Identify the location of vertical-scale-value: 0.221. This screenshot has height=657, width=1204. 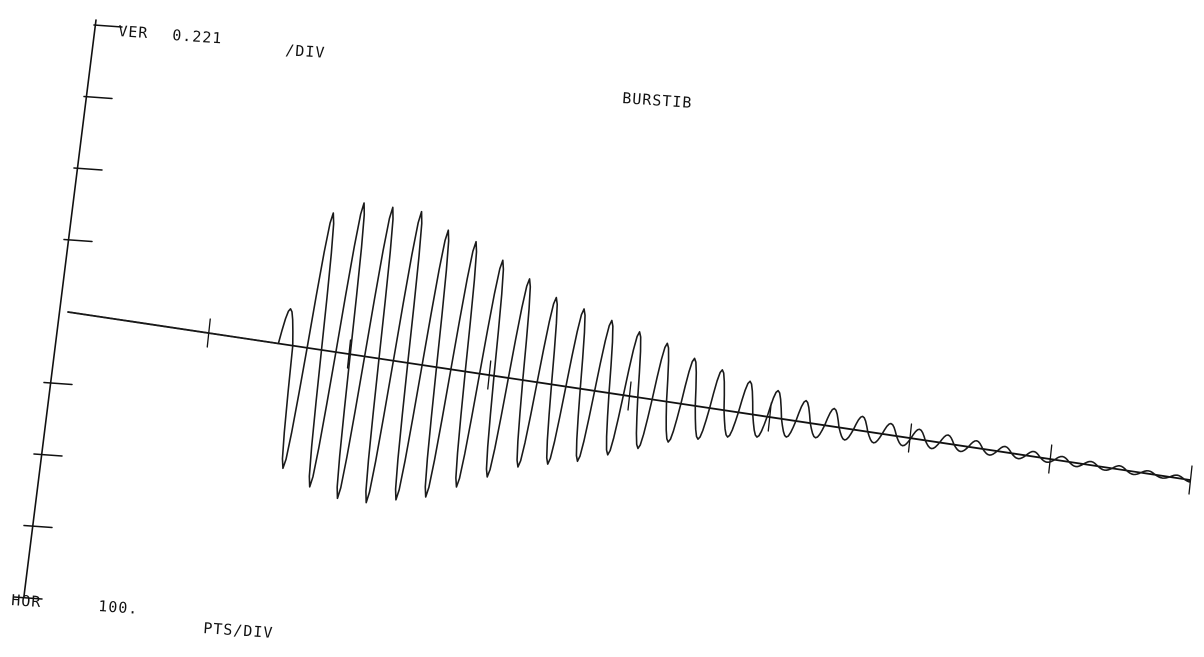
(197, 36).